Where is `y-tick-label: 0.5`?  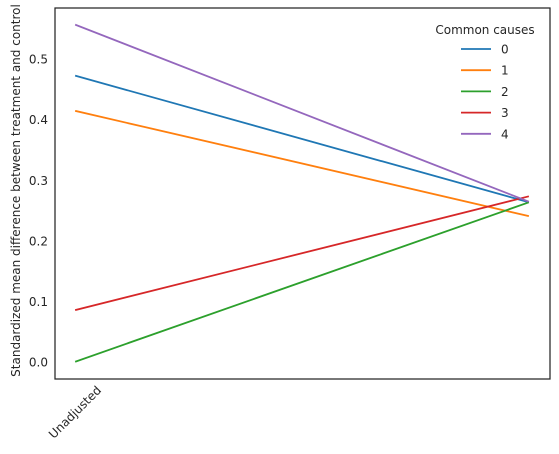
y-tick-label: 0.5 is located at coordinates (38, 60).